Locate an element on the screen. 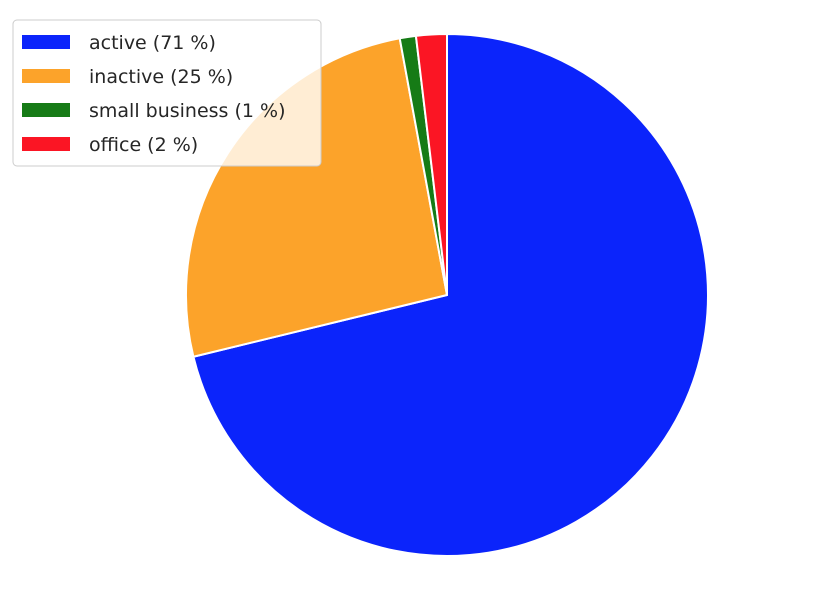  legend-frame is located at coordinates (167, 93).